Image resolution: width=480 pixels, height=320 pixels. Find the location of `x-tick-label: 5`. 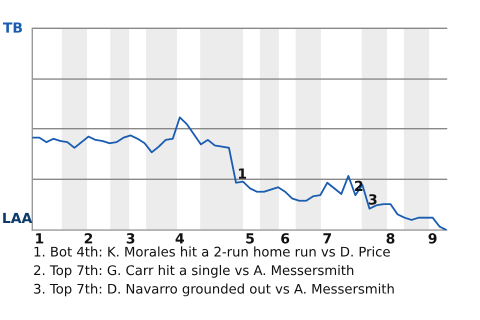

x-tick-label: 5 is located at coordinates (250, 238).